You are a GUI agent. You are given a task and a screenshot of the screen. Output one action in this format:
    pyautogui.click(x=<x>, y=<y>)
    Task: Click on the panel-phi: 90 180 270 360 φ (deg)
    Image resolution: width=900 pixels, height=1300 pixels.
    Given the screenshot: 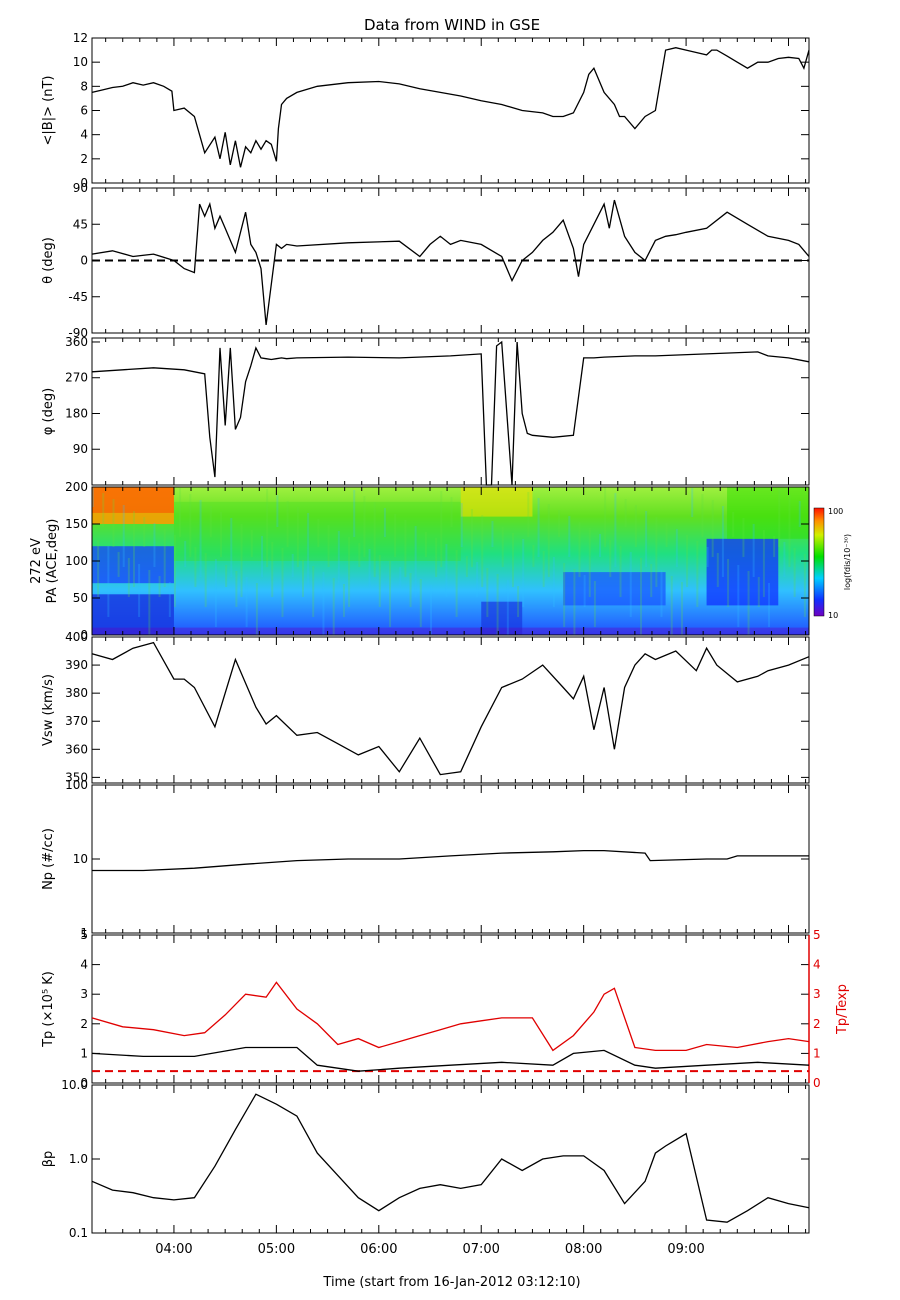 What is the action you would take?
    pyautogui.click(x=425, y=410)
    